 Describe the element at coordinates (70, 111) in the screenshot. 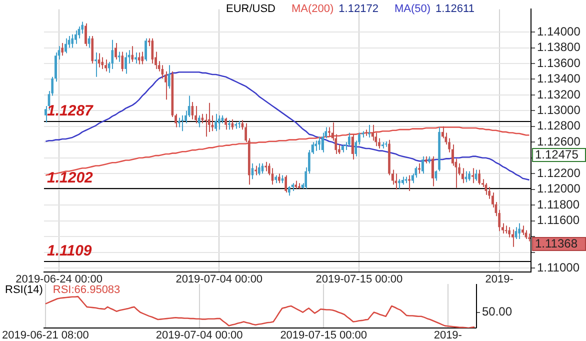

I see `ref-line-label: 1.1287` at that location.